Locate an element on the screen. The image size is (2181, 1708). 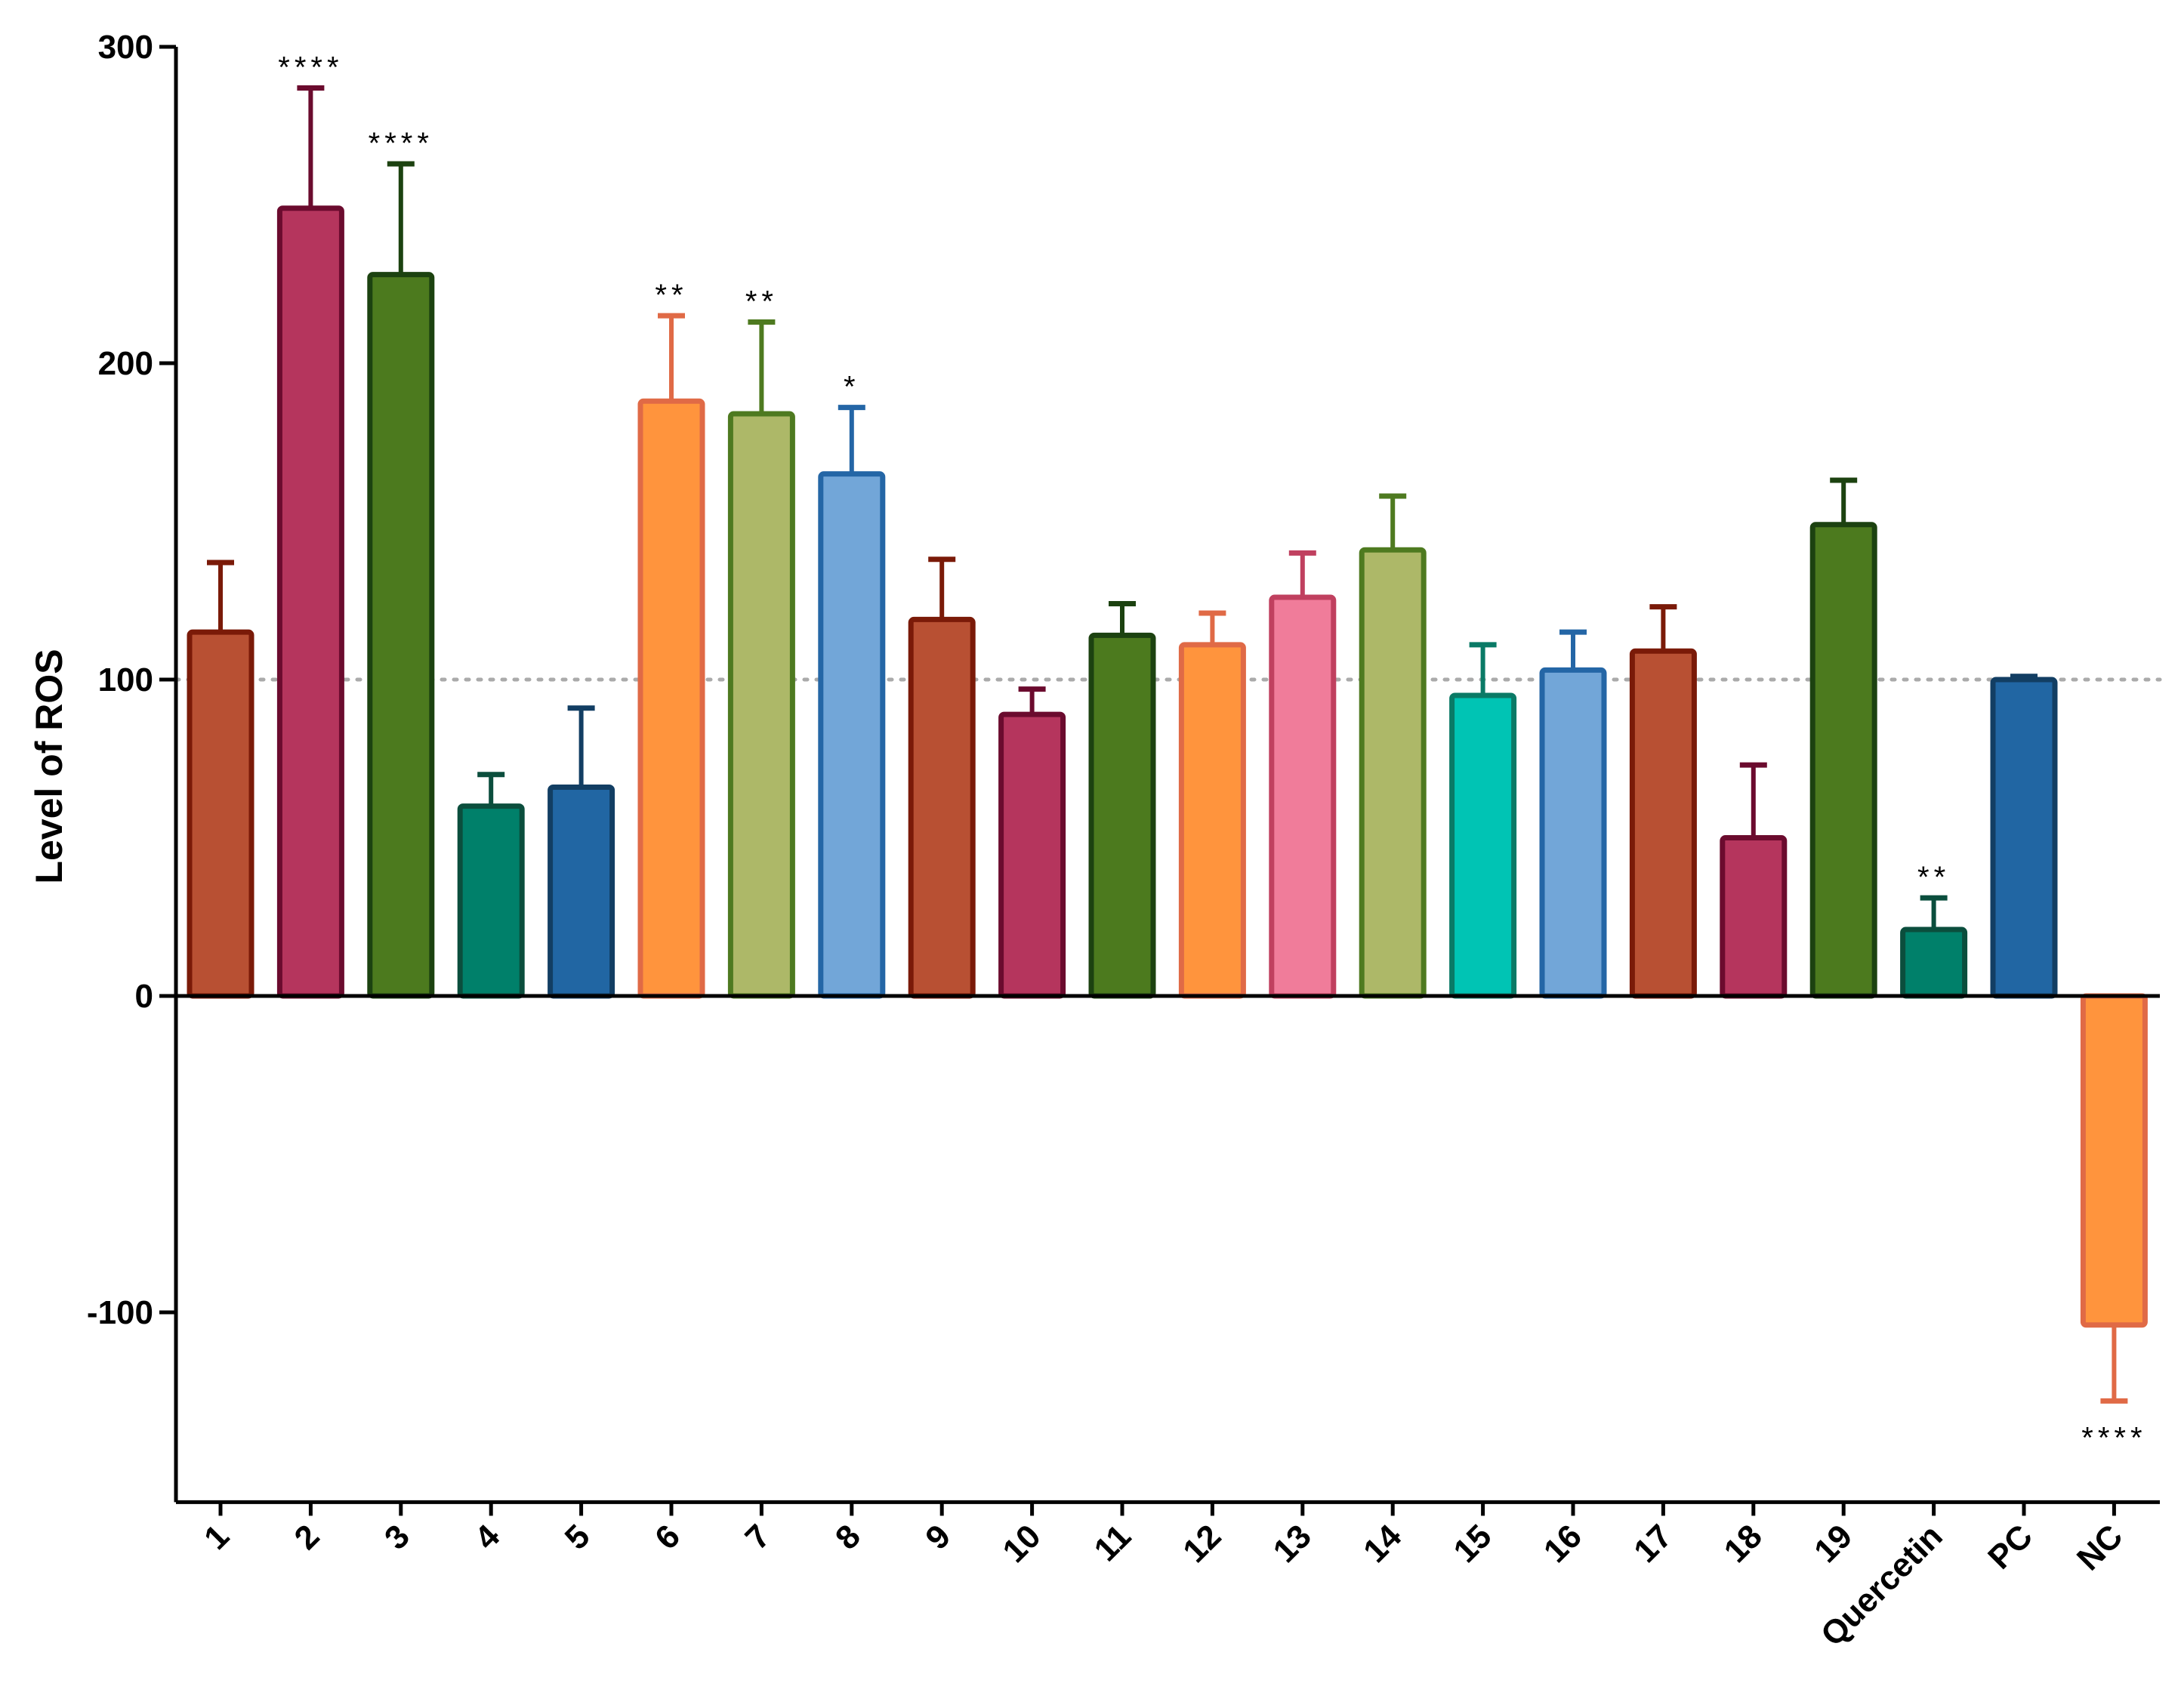
x-tick-label: 14 is located at coordinates (1382, 1543).